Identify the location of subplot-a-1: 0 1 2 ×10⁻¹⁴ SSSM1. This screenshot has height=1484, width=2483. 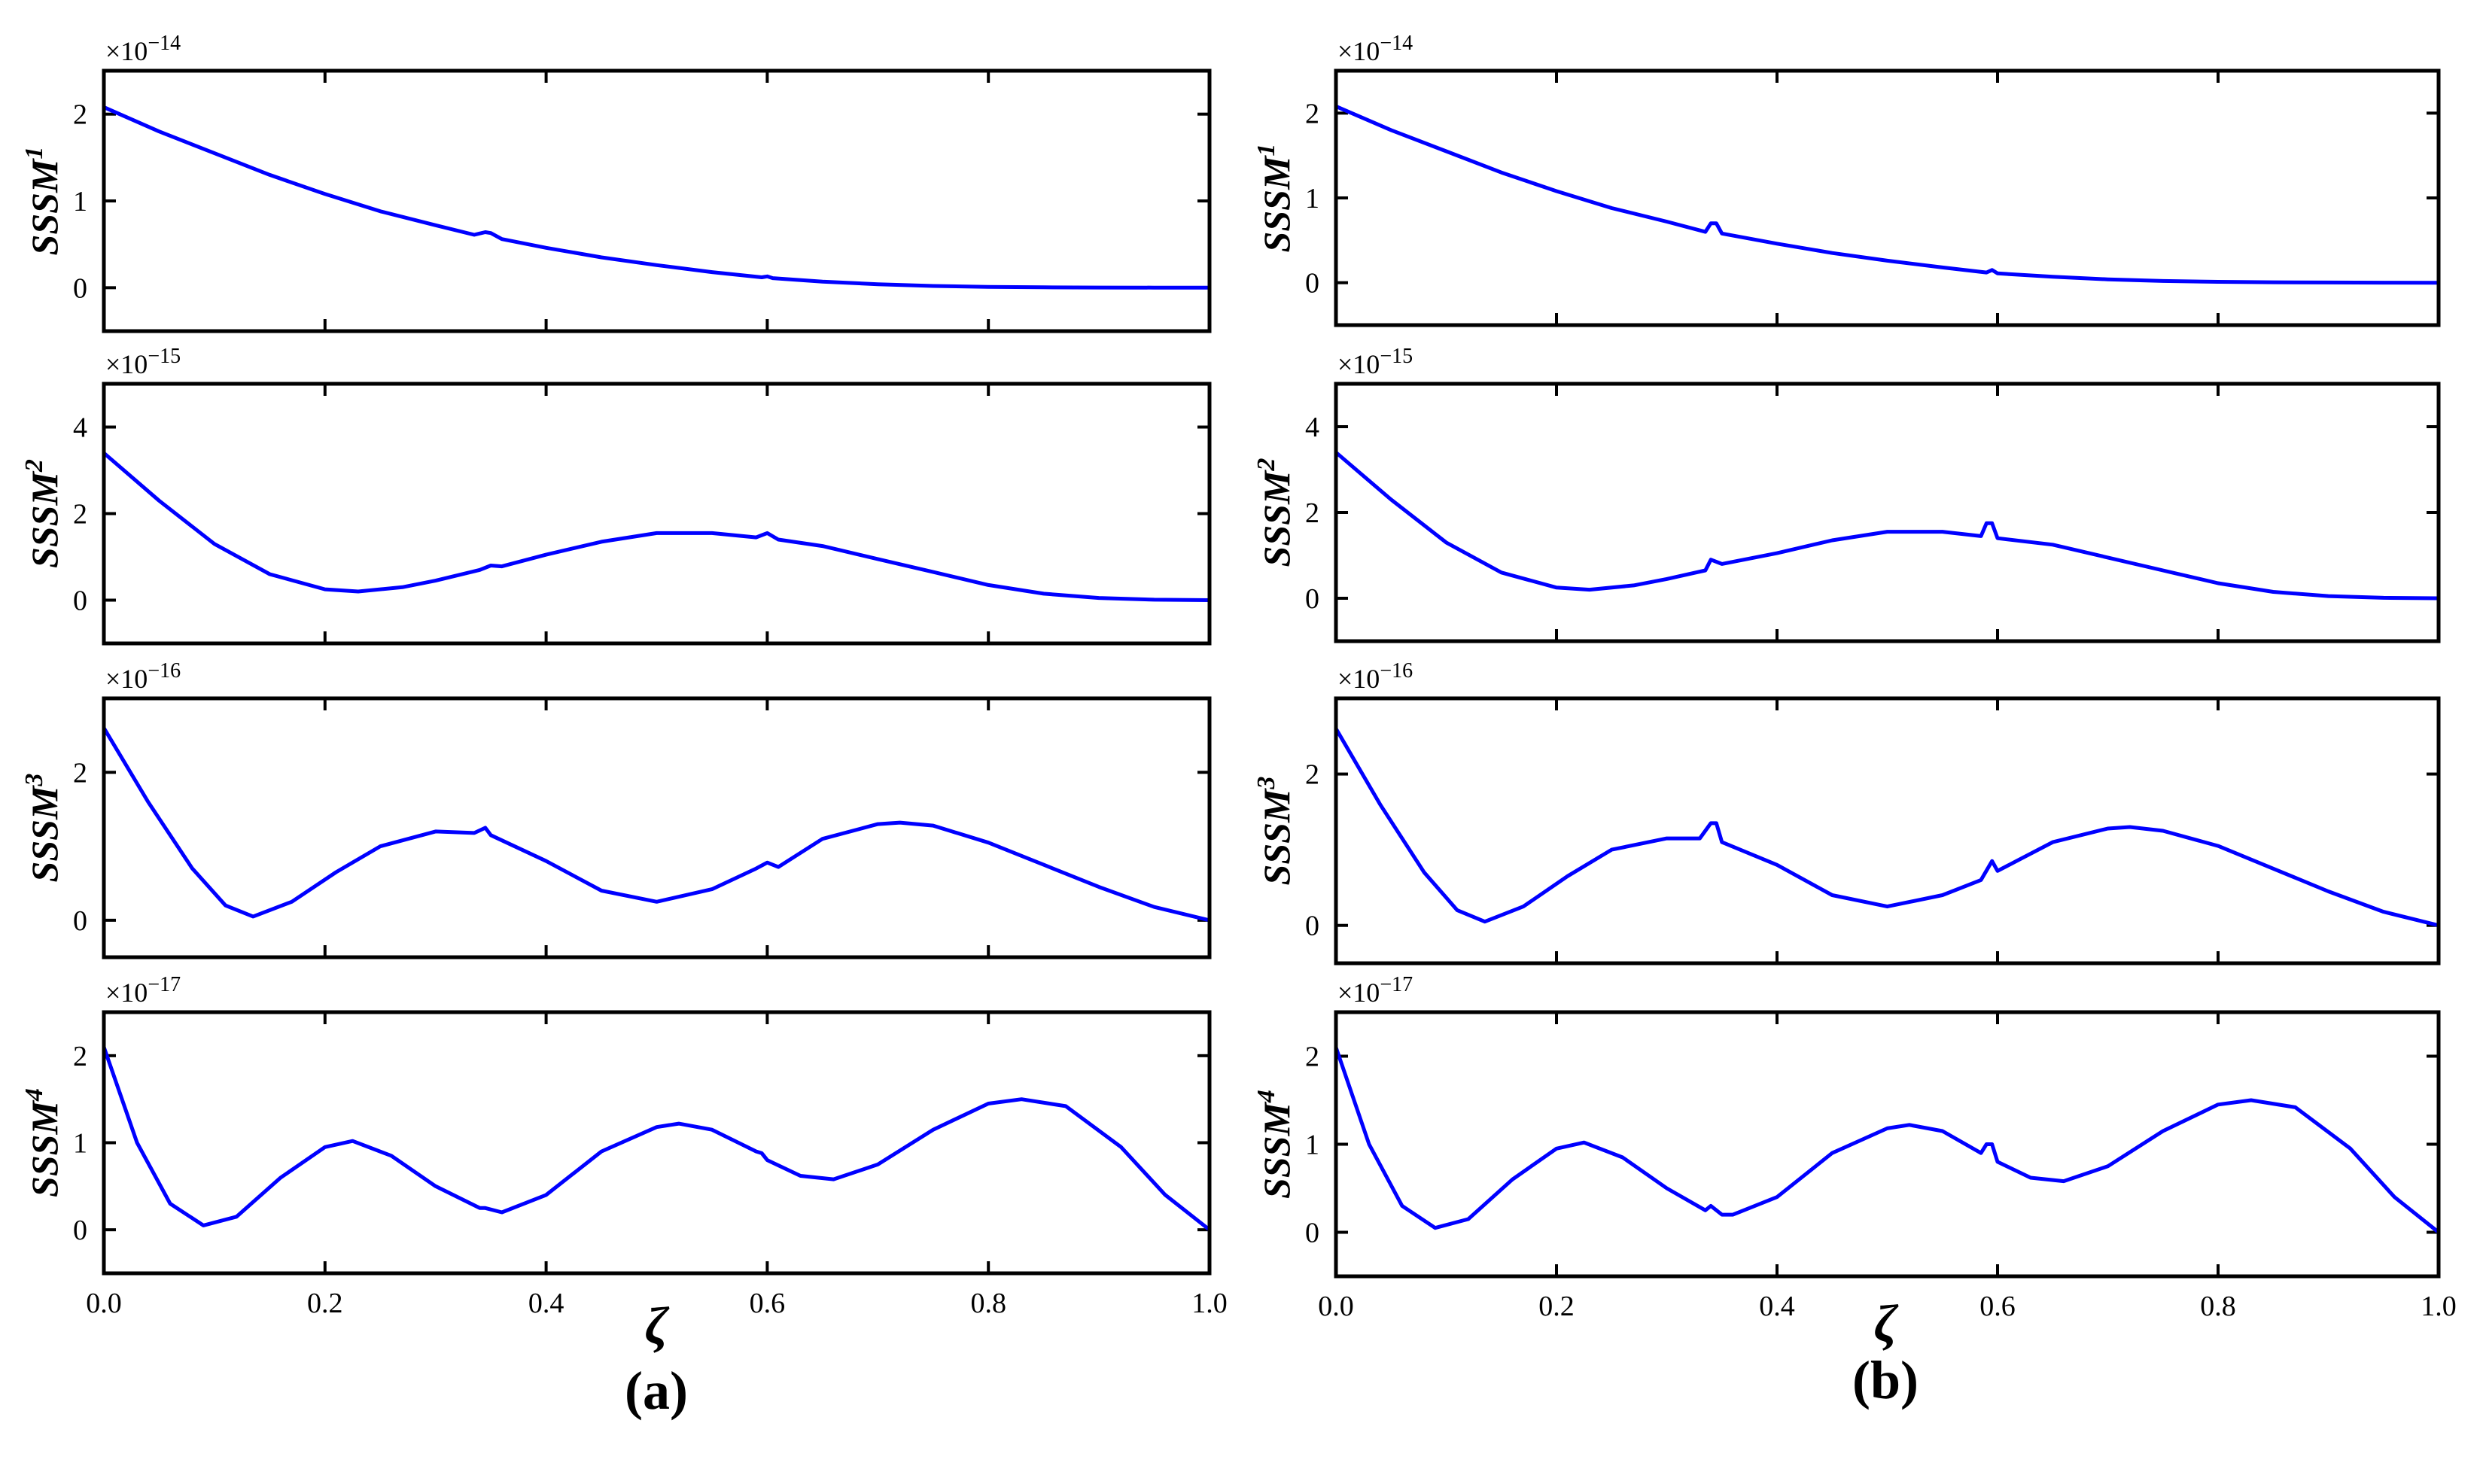
(616, 182).